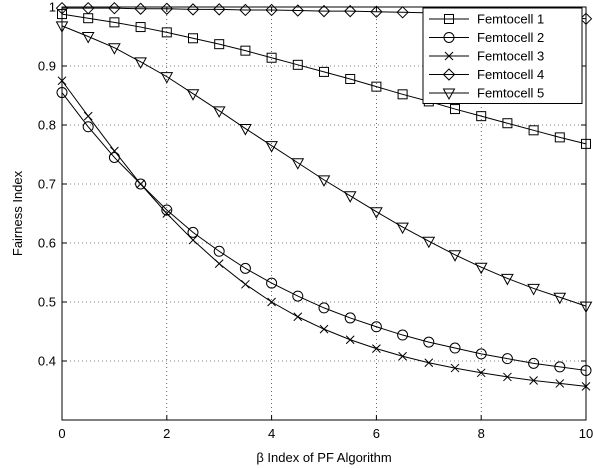  Describe the element at coordinates (17, 213) in the screenshot. I see `y-axis-label: Fairness Index` at that location.